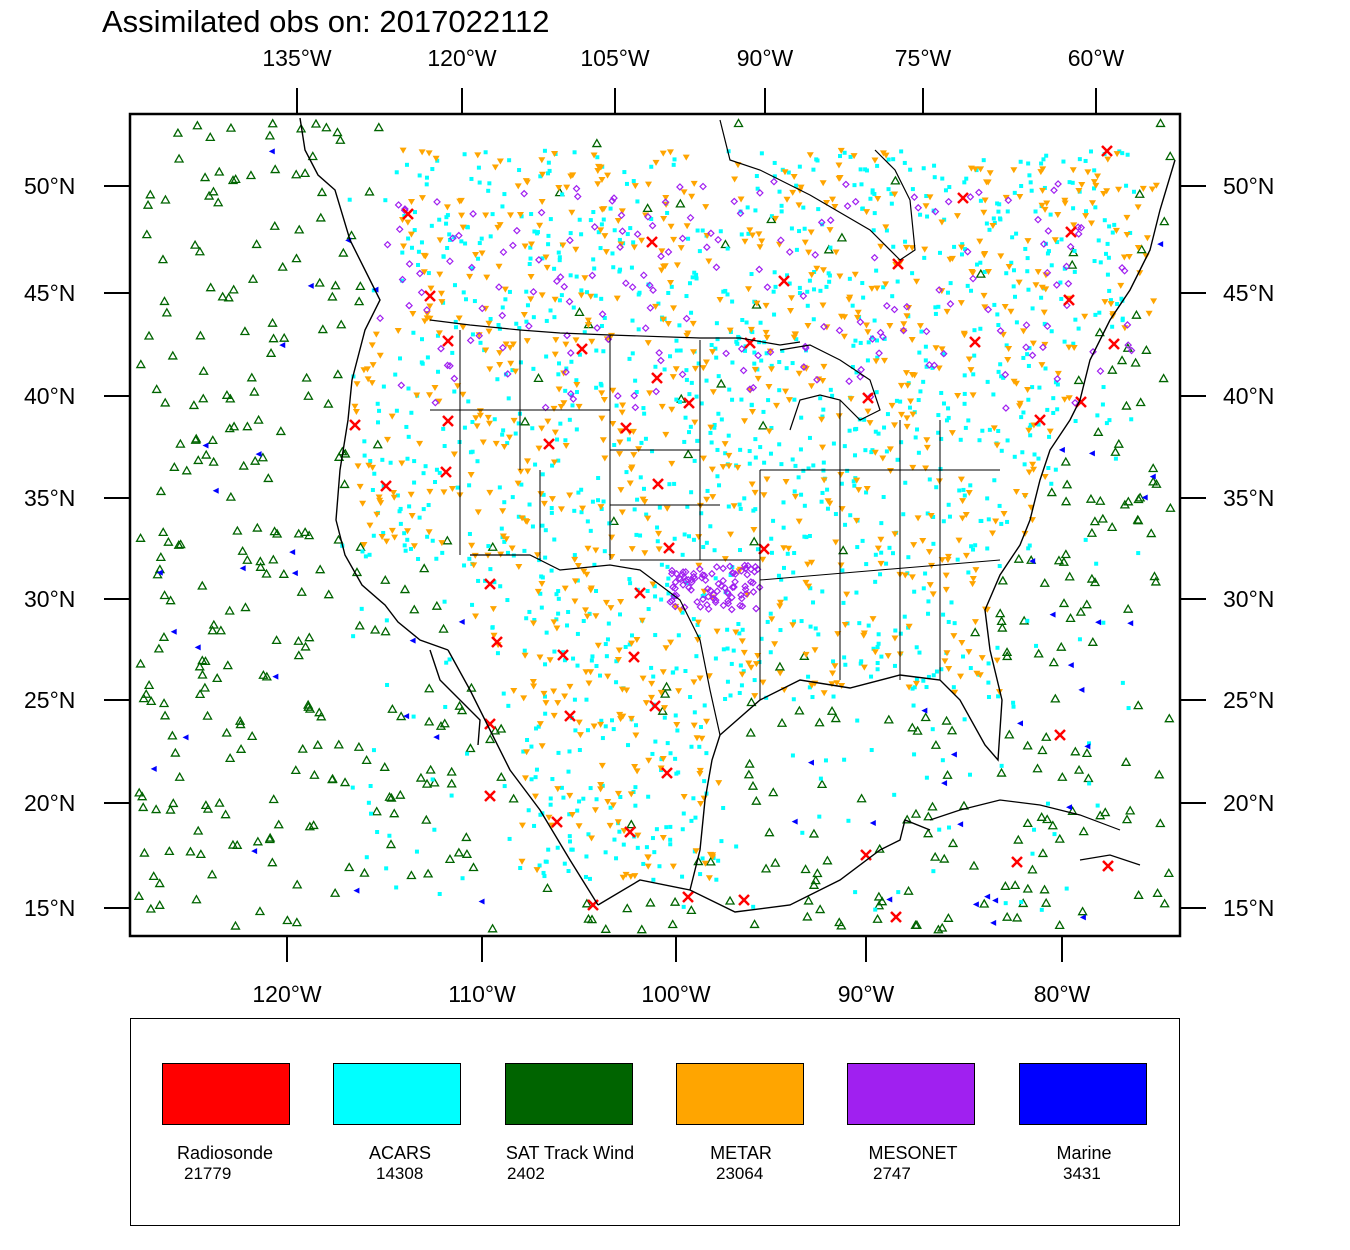 This screenshot has height=1250, width=1350. Describe the element at coordinates (1094, 1123) in the screenshot. I see `legend-item-marine: Marine 3431` at that location.